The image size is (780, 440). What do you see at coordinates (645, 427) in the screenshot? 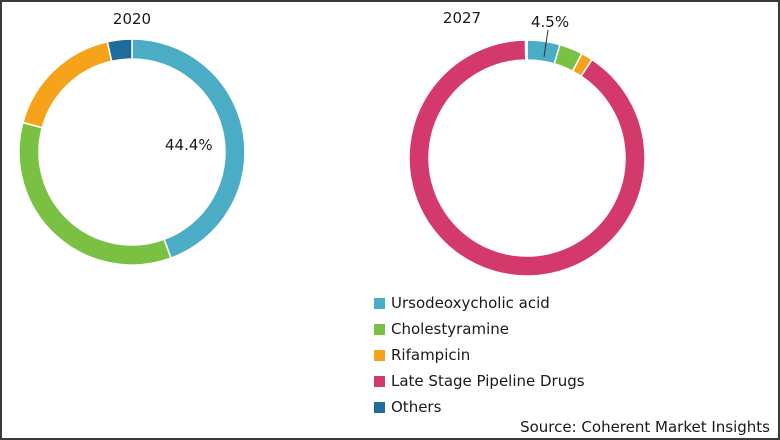
I see `source-note: Source: Coherent Market Insights` at bounding box center [645, 427].